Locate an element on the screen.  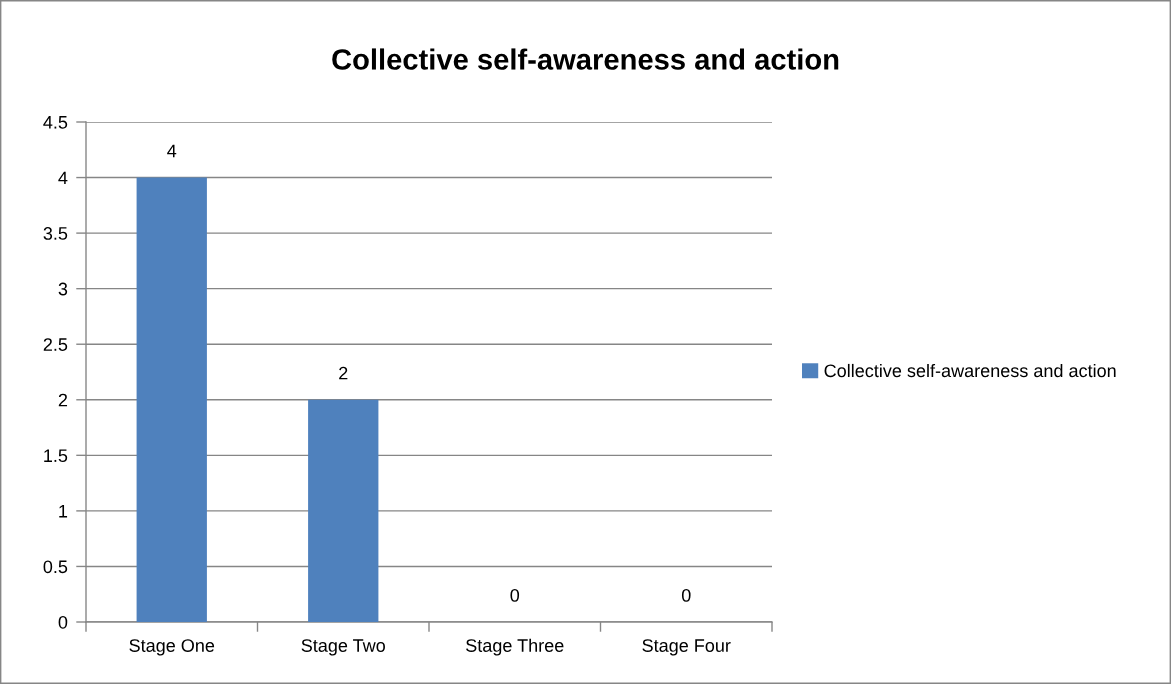
y-tick-label: 2.5 is located at coordinates (55, 344).